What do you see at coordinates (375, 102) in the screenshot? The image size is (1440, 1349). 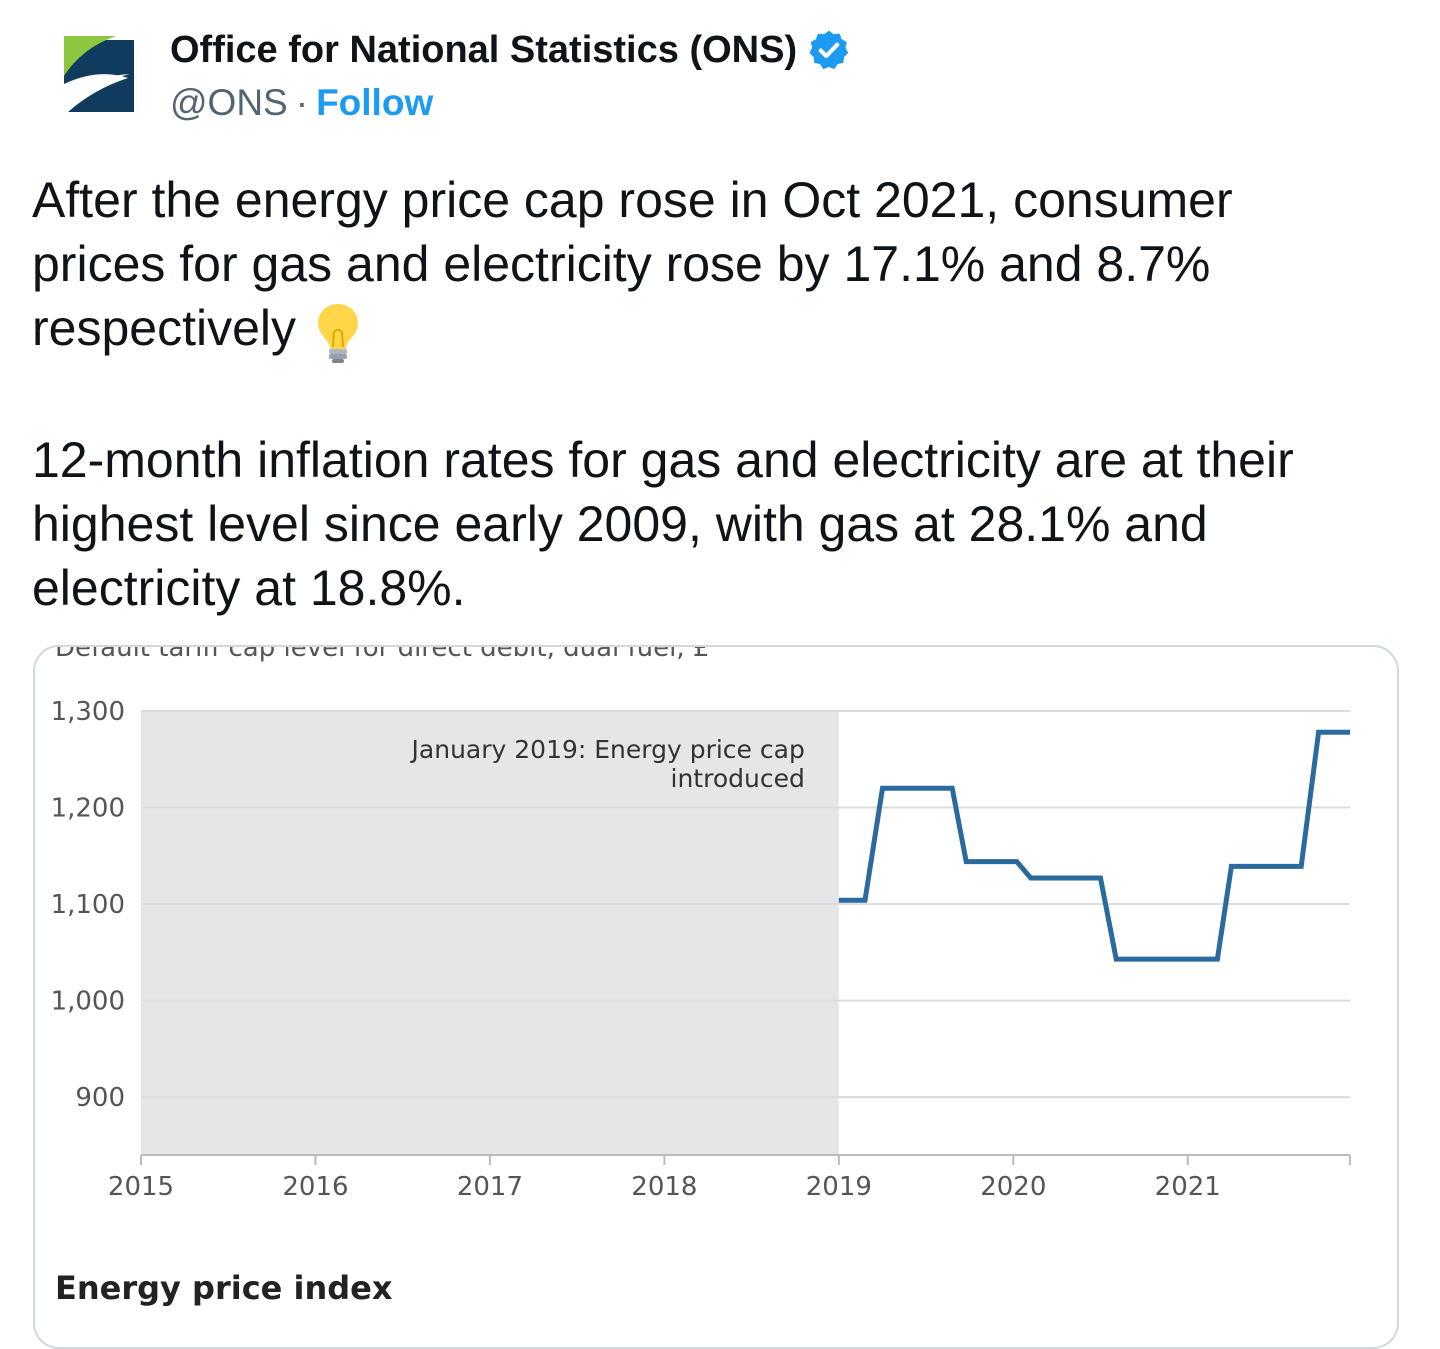 I see `follow-button: Follow` at bounding box center [375, 102].